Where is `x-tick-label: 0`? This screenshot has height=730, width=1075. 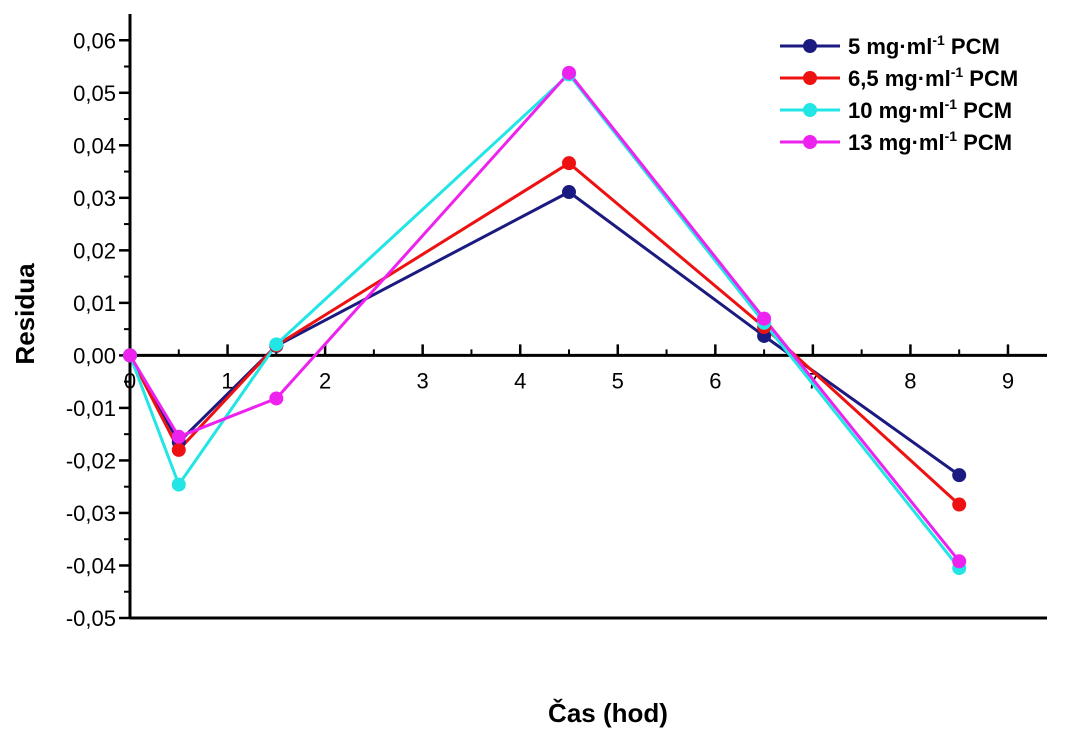
x-tick-label: 0 is located at coordinates (130, 380).